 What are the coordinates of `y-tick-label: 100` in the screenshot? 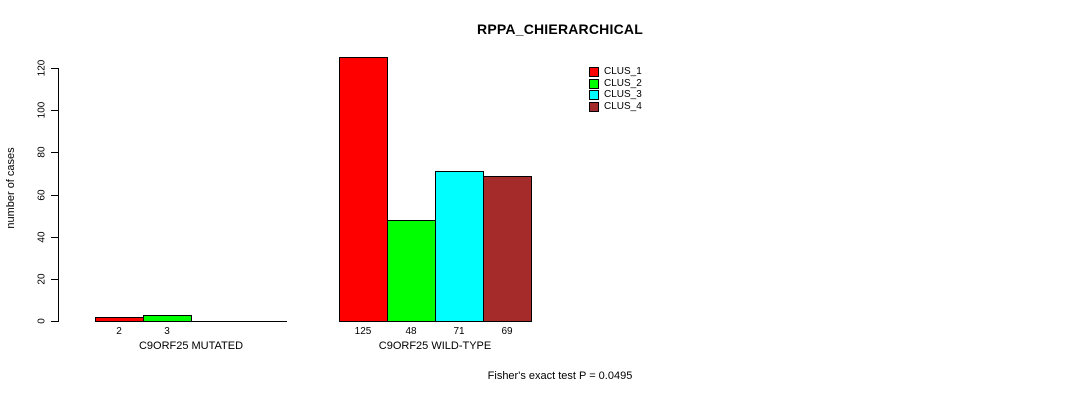 It's located at (42, 110).